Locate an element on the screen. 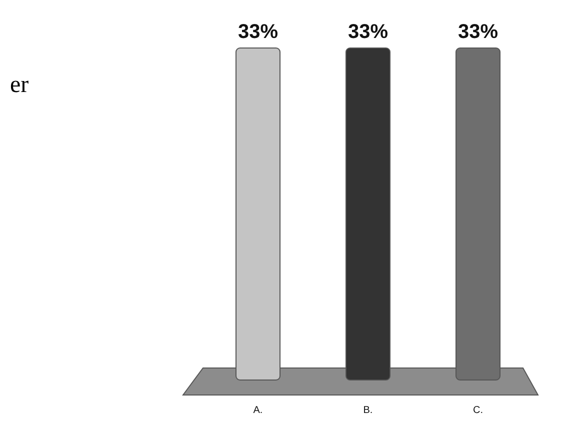  x-tick-label: A. is located at coordinates (258, 410).